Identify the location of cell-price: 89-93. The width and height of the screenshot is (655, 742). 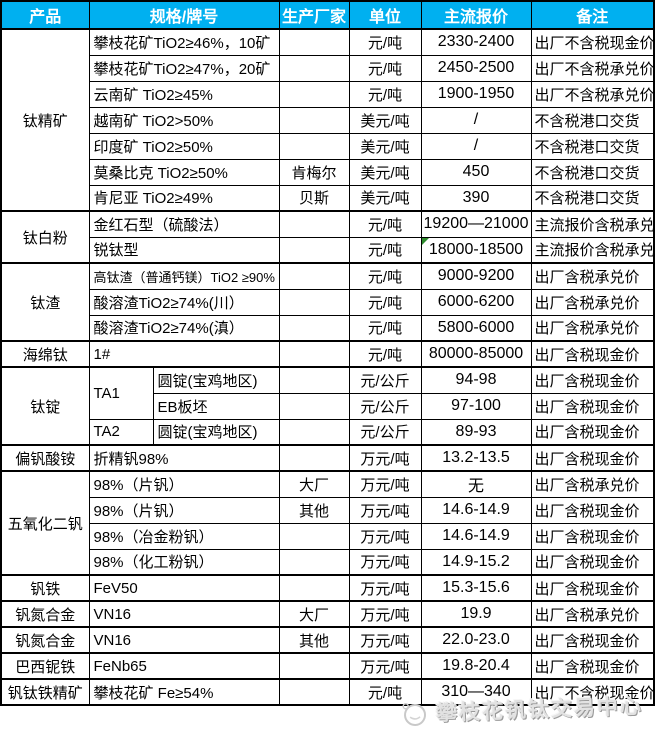
(476, 432).